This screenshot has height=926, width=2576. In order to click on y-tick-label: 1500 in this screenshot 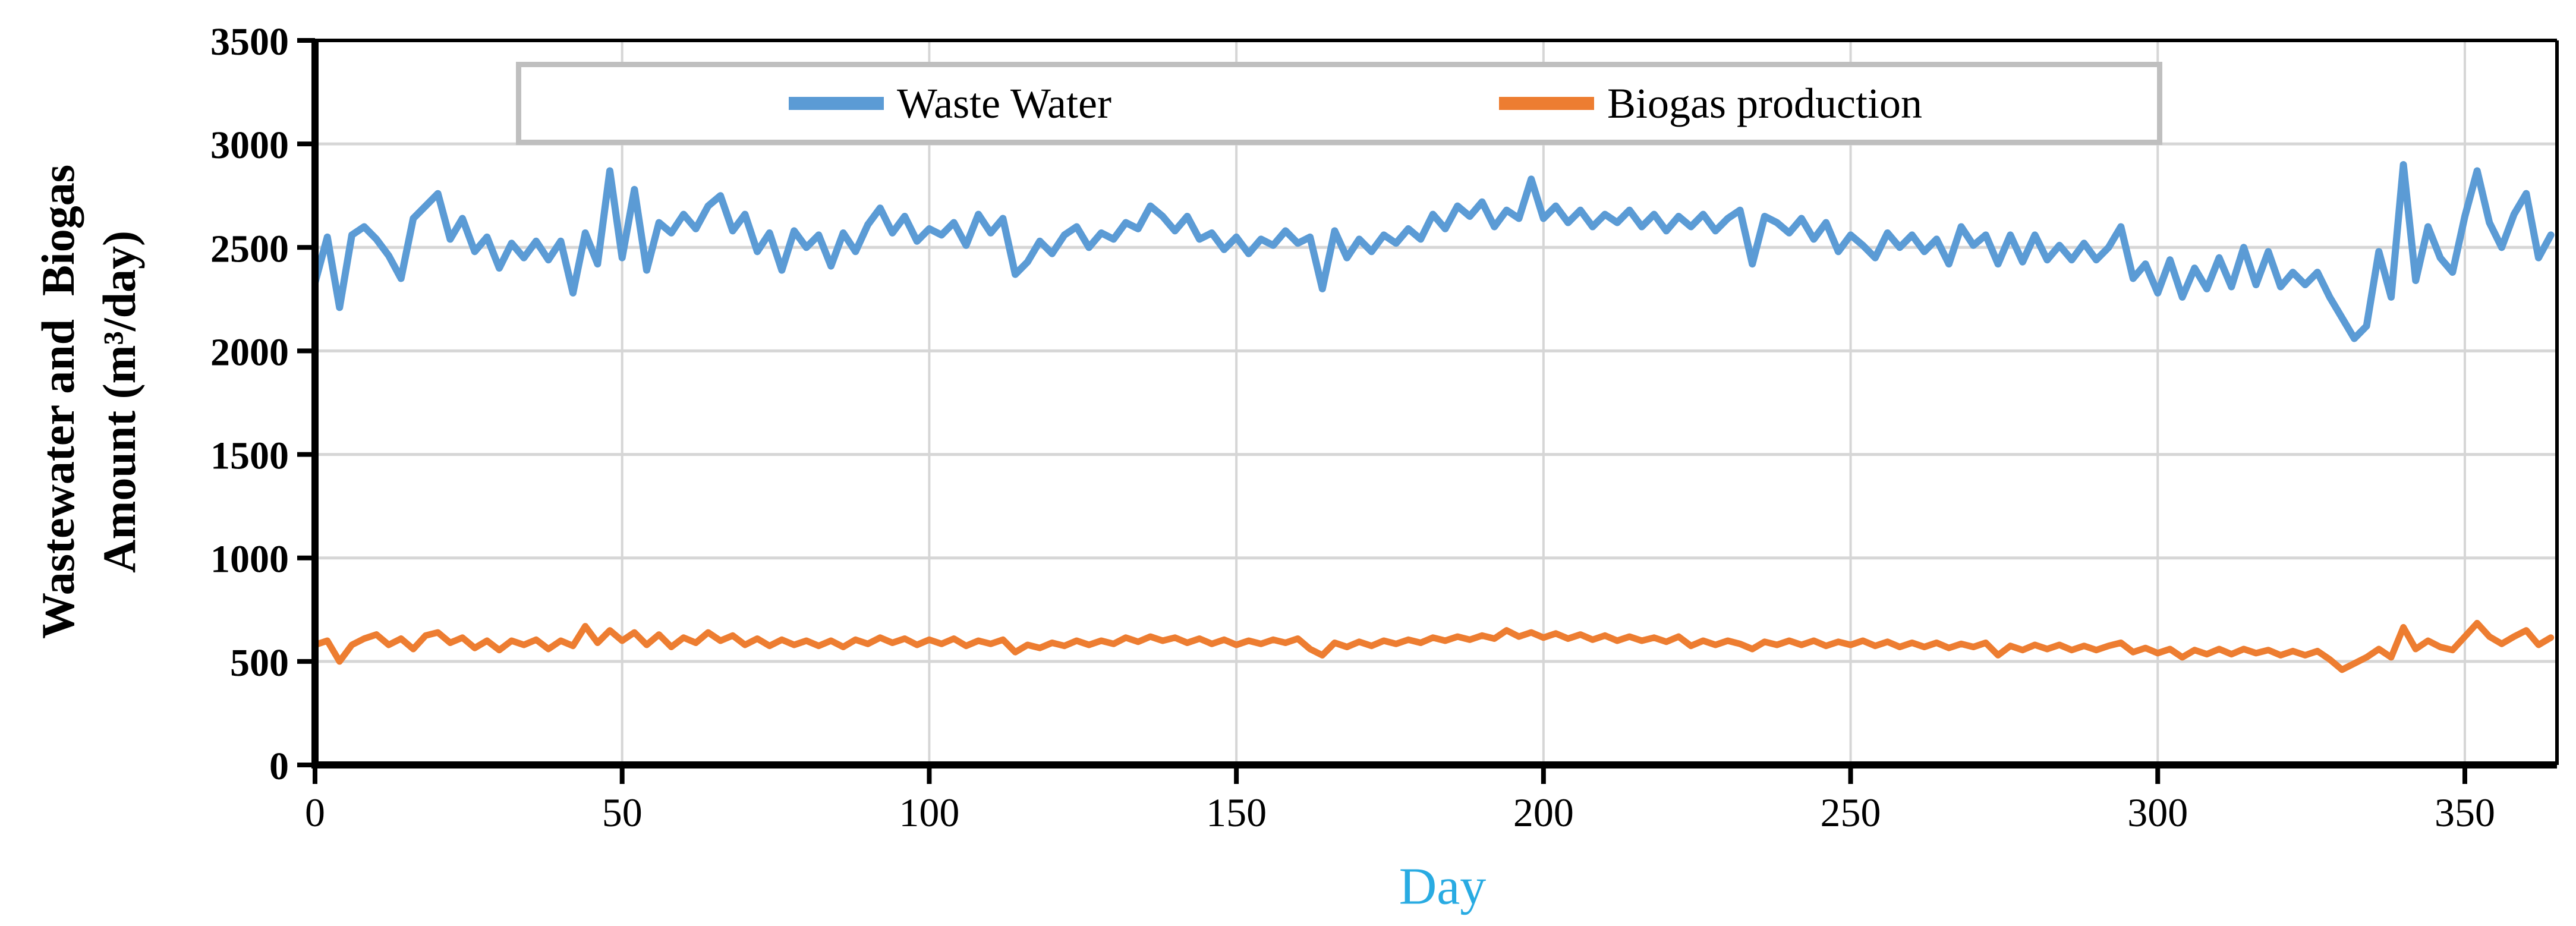, I will do `click(249, 456)`.